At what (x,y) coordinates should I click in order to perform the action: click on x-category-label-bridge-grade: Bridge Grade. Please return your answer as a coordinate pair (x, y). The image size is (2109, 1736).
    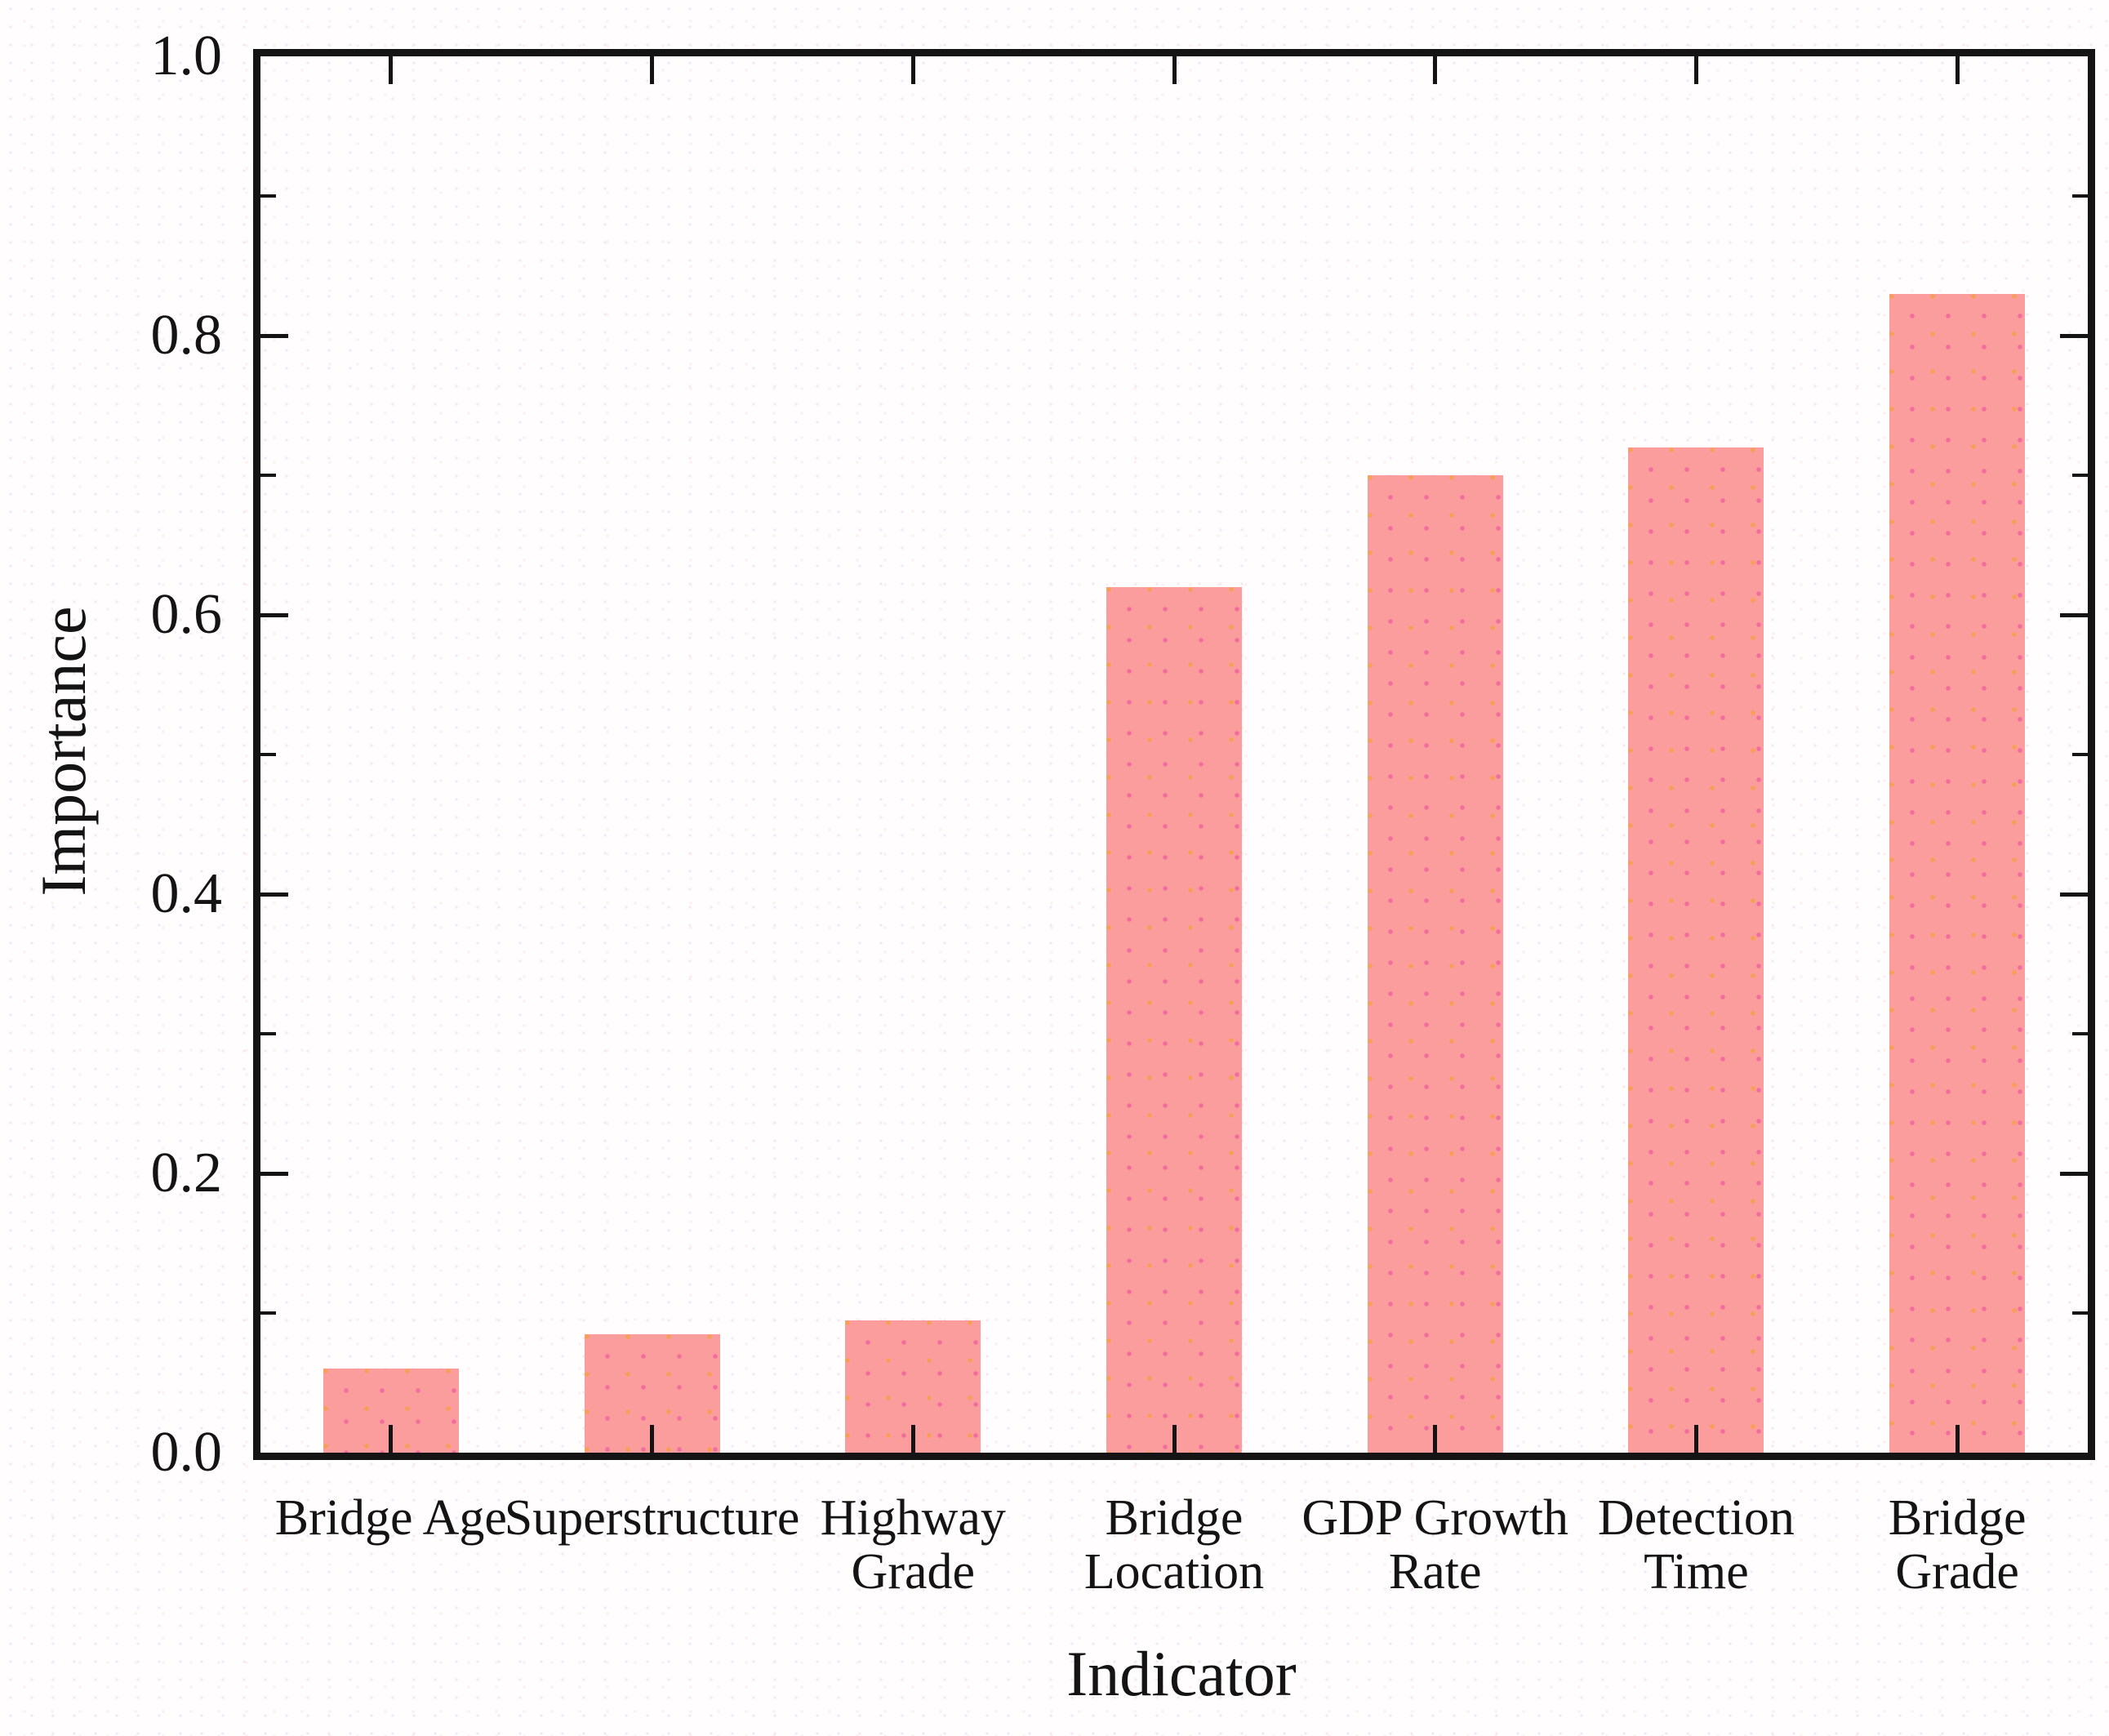
    Looking at the image, I should click on (1957, 1545).